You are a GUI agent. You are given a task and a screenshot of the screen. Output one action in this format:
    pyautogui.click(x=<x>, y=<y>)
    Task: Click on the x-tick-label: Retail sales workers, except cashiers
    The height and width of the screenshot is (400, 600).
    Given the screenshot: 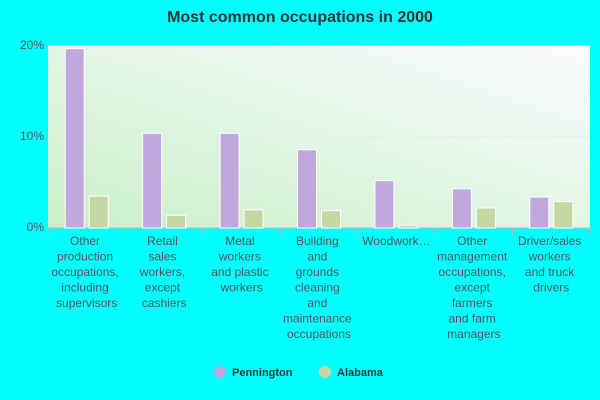 What is the action you would take?
    pyautogui.click(x=164, y=272)
    